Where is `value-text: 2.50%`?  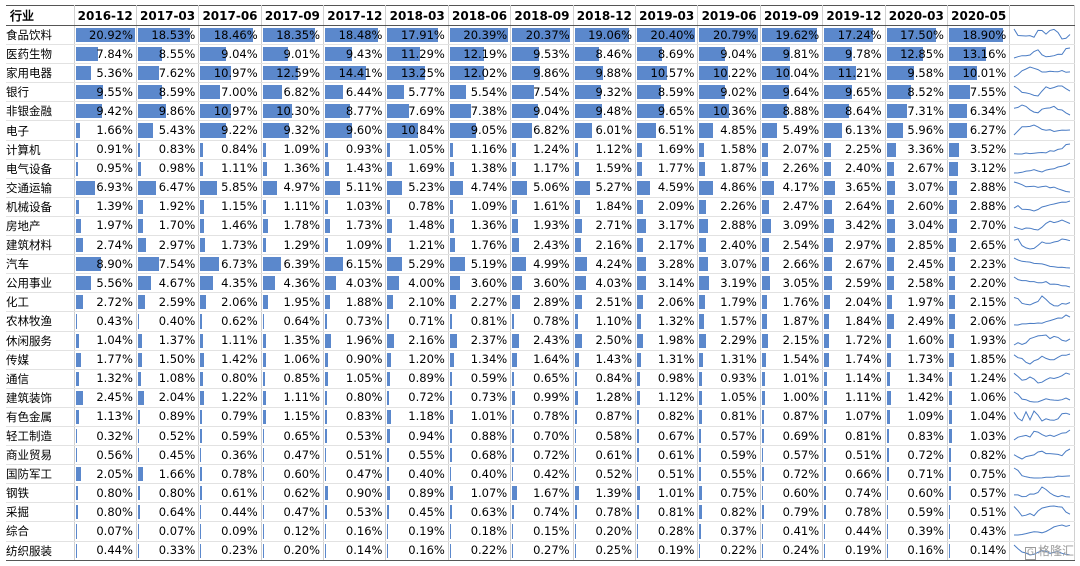
value-text: 2.50% is located at coordinates (614, 340).